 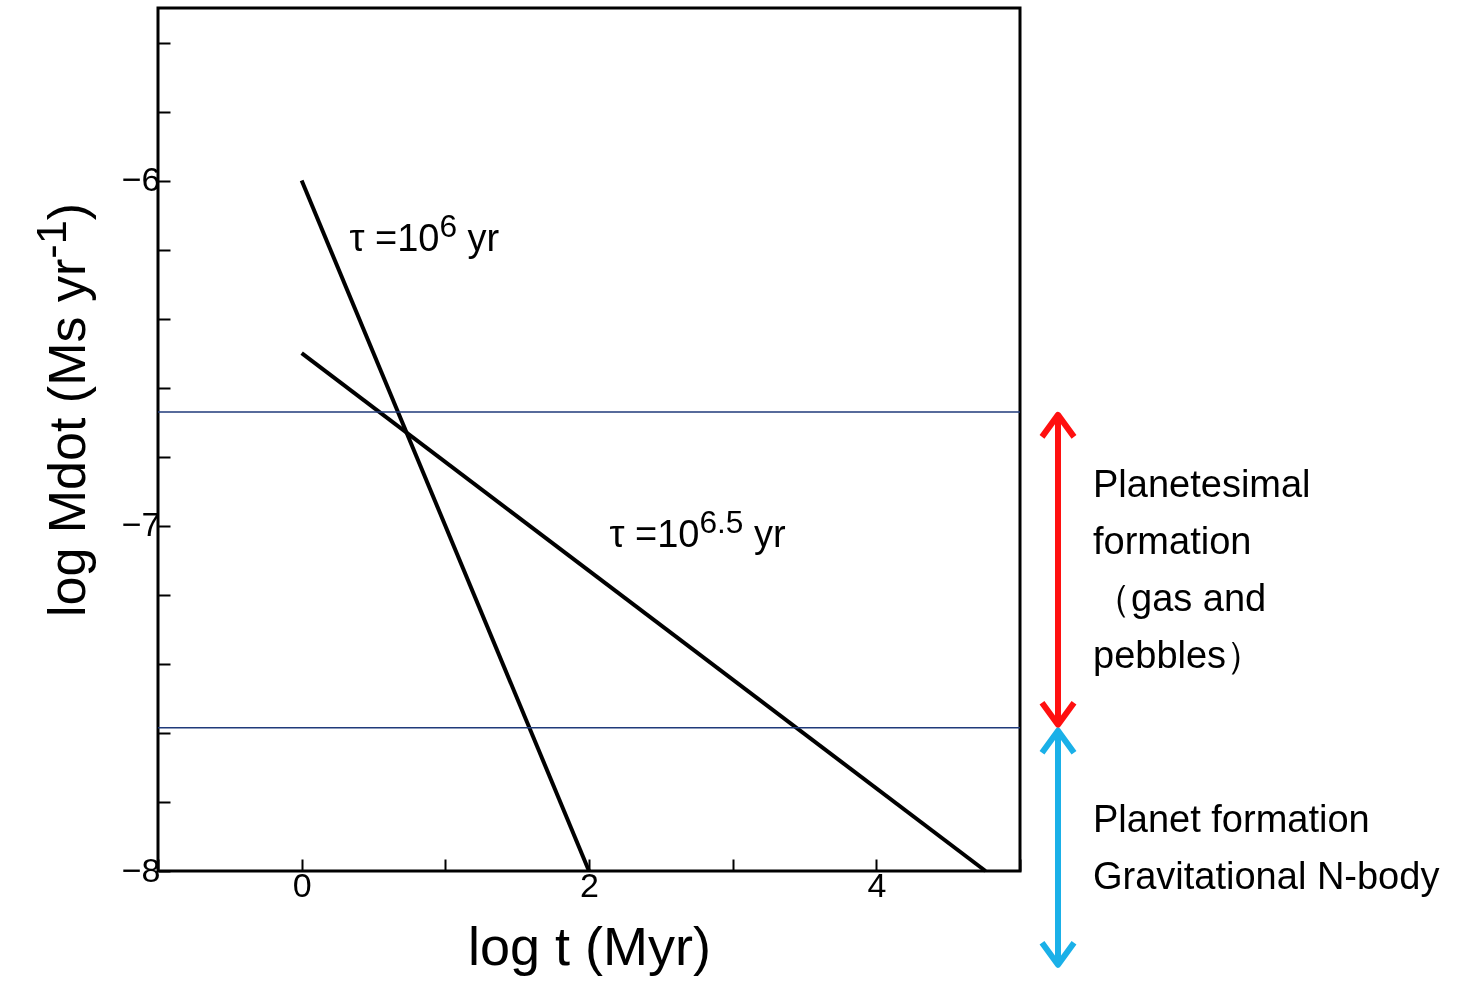 What do you see at coordinates (697, 529) in the screenshot?
I see `series-label: τ =10$^{6.5}$ yr` at bounding box center [697, 529].